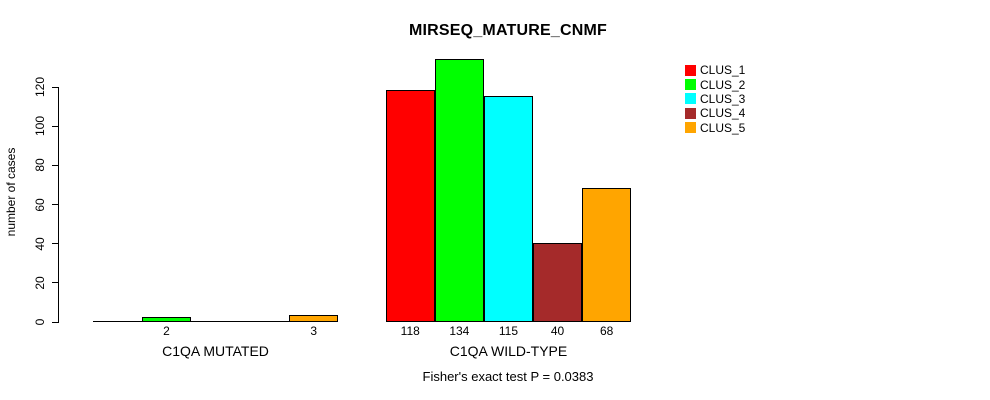 The width and height of the screenshot is (990, 400). I want to click on x-group-label: C1QA WILD-TYPE, so click(508, 351).